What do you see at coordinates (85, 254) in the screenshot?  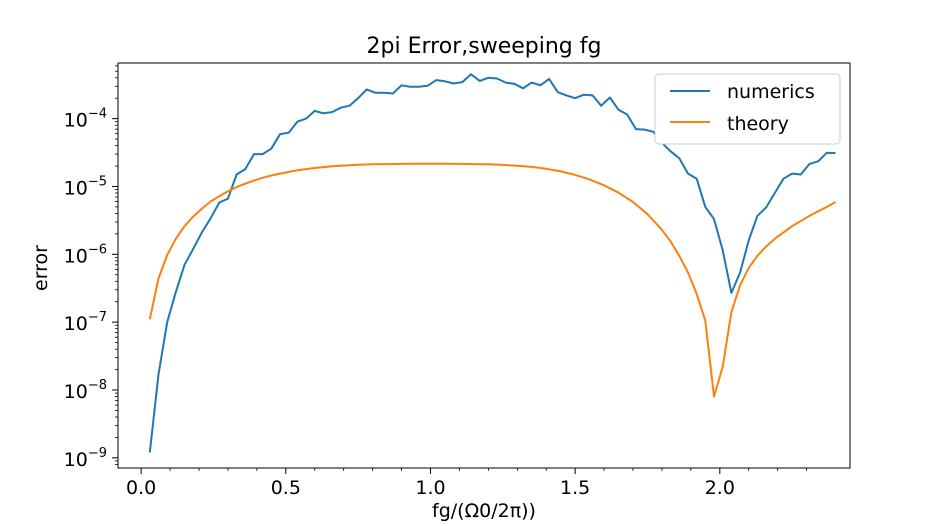 I see `y-tick-label: 10⁻⁶` at bounding box center [85, 254].